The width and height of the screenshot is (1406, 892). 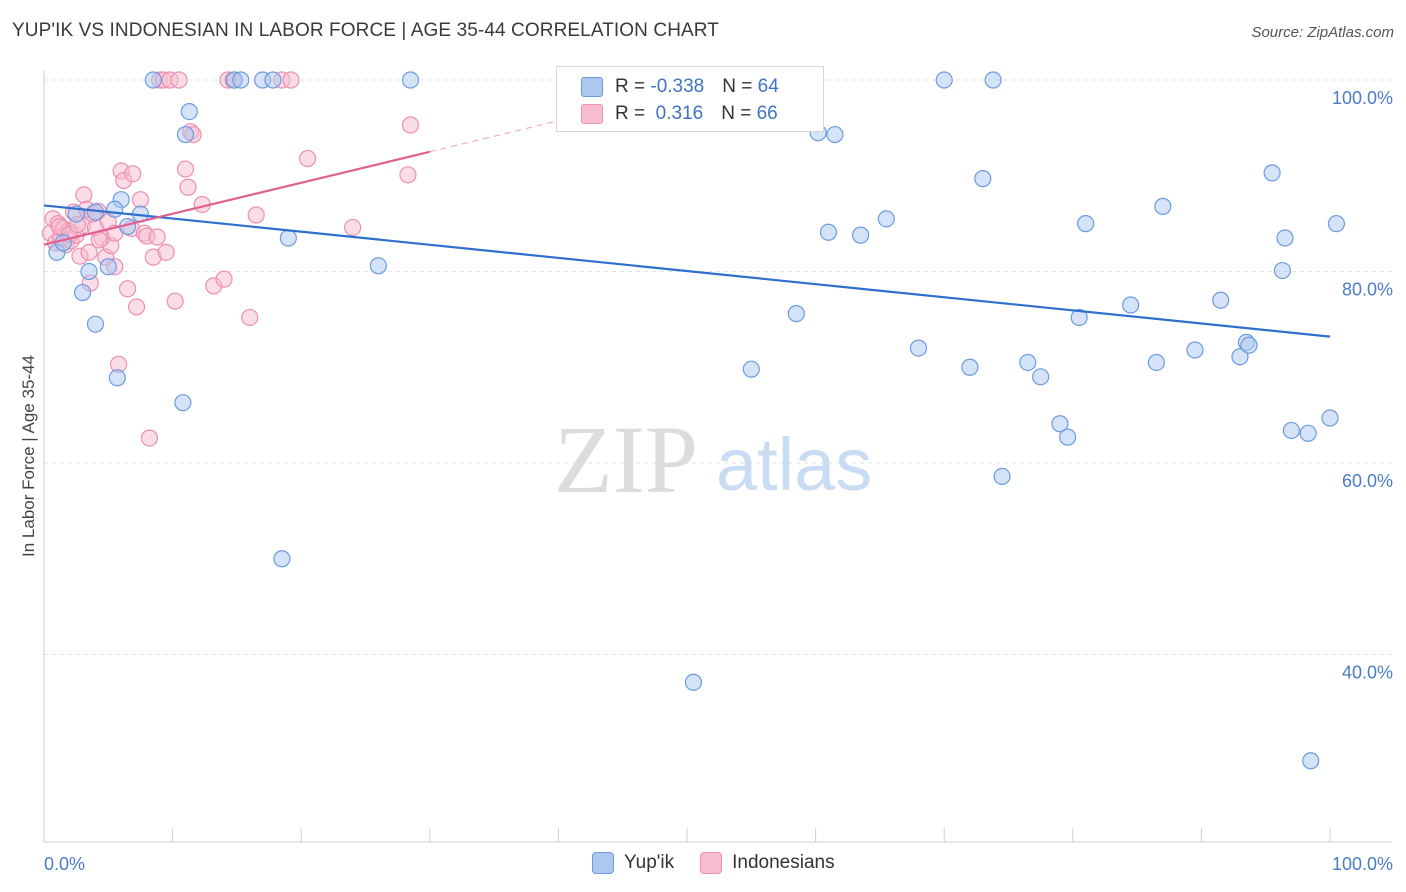 I want to click on source-label: Source: ZipAtlas.com, so click(x=1322, y=32).